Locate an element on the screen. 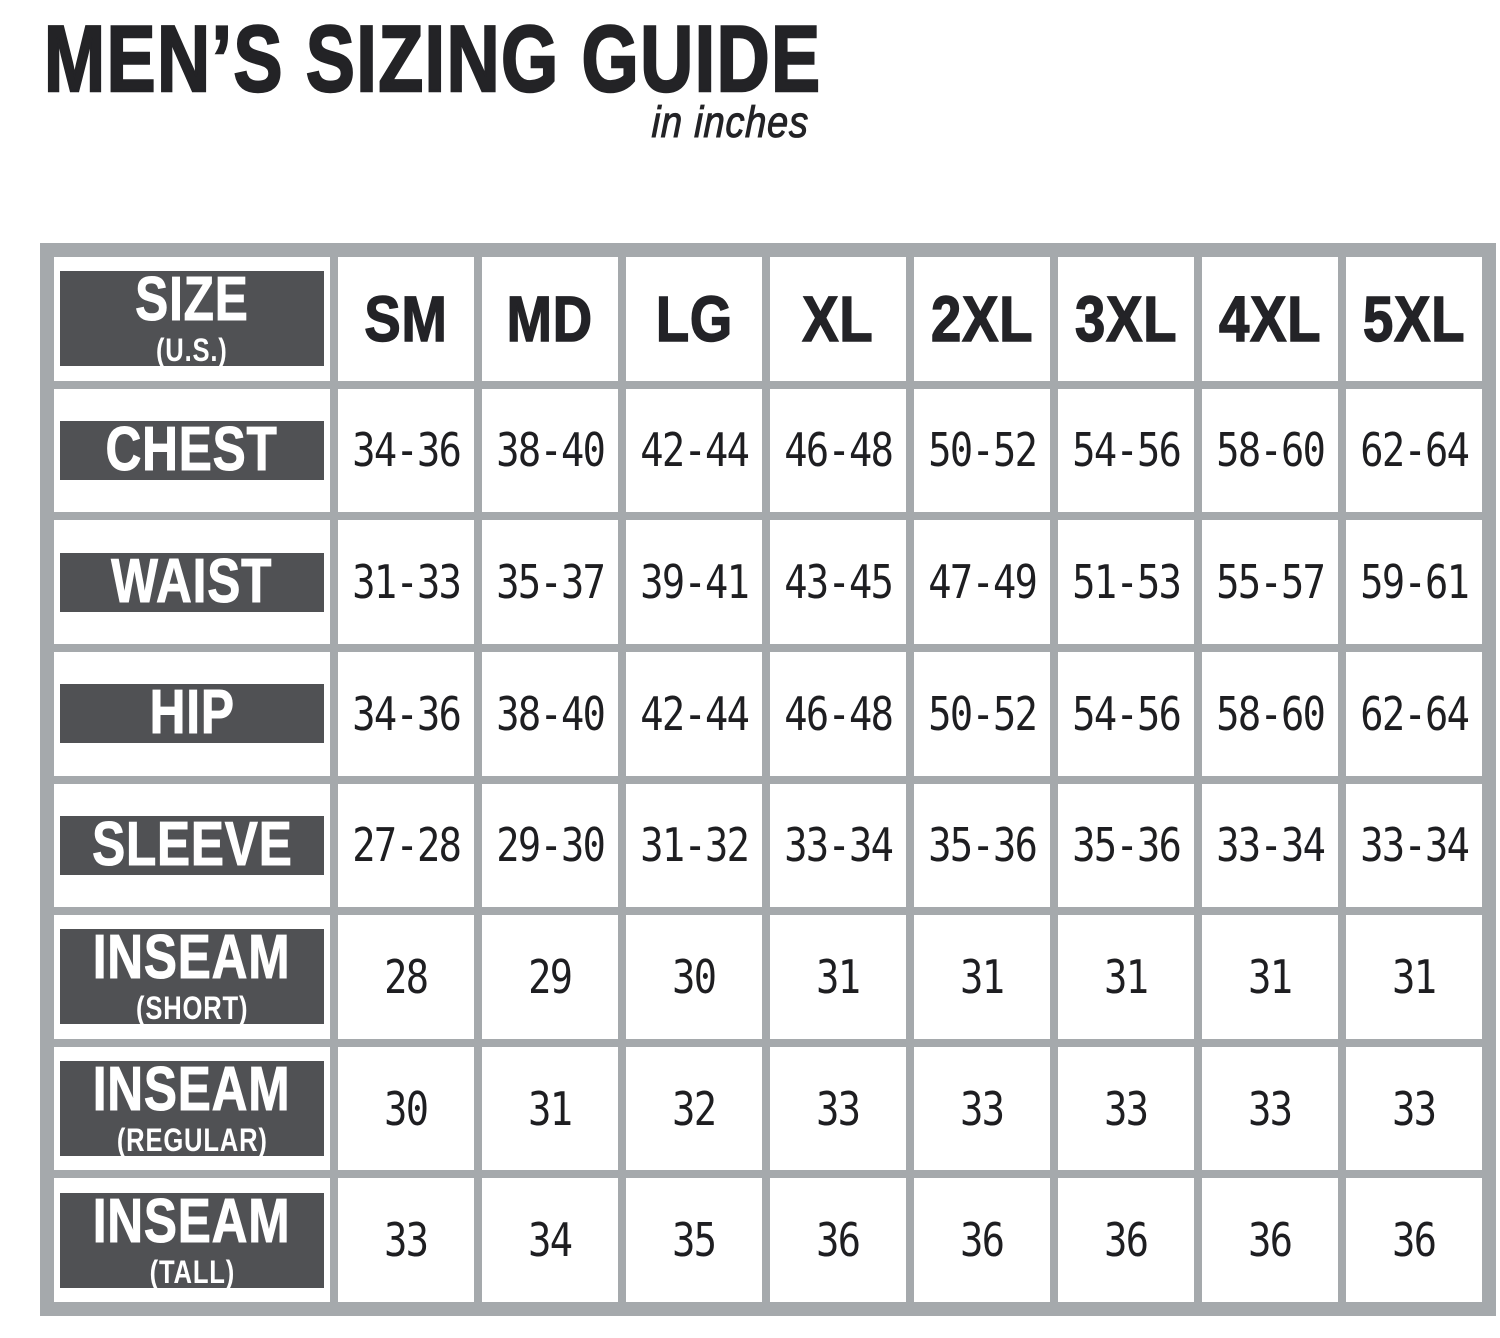 Image resolution: width=1500 pixels, height=1338 pixels. value-hip-sm: 34-36 is located at coordinates (407, 713).